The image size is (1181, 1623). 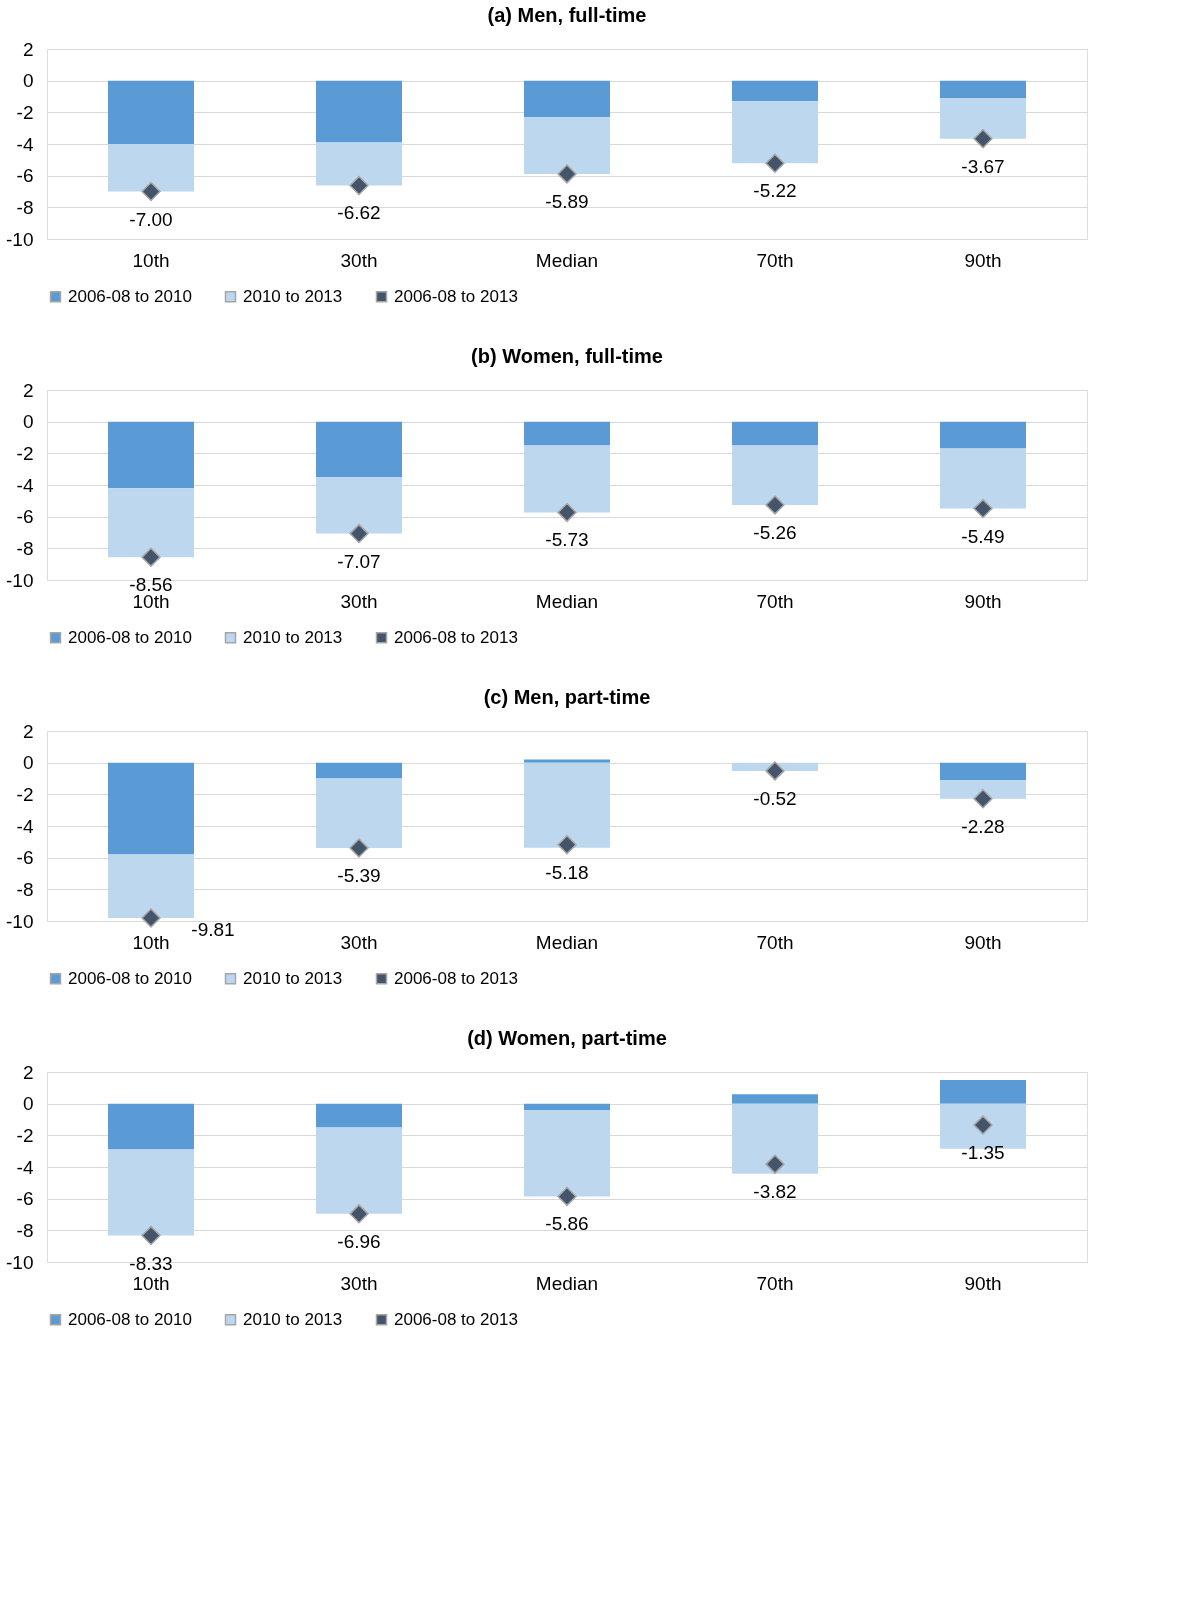 I want to click on chart-title: (d) Women, part-time, so click(x=567, y=1038).